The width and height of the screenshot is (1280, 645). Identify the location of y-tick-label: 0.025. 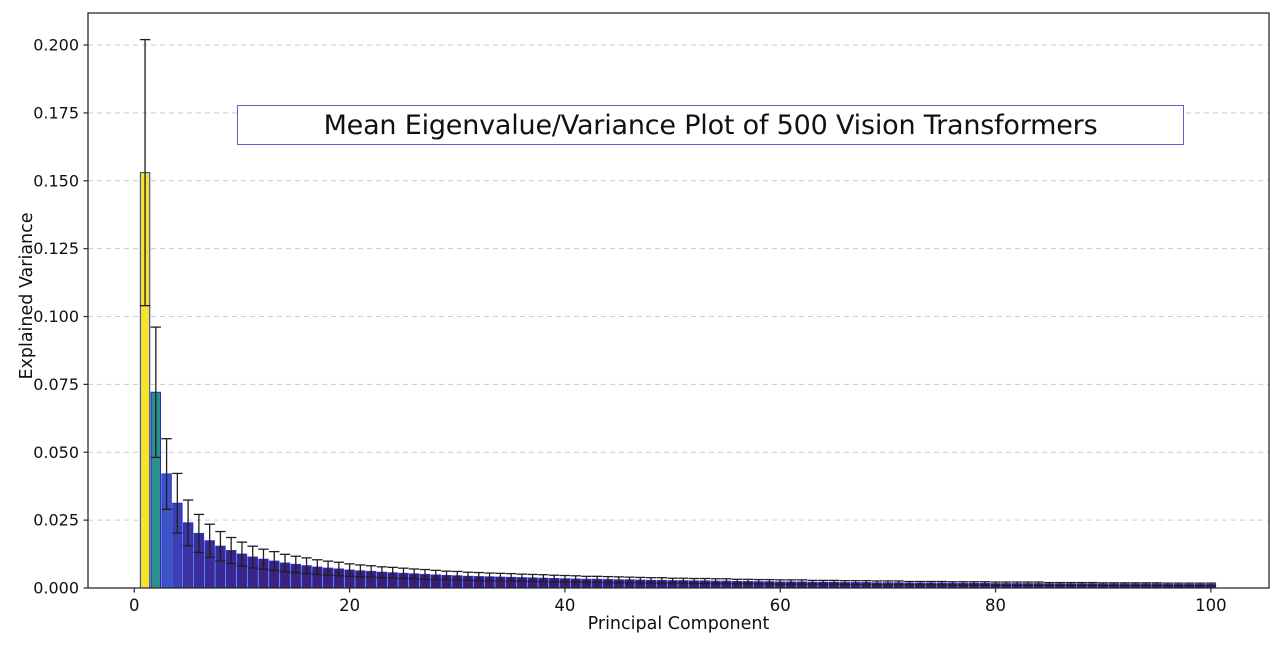
(56, 520).